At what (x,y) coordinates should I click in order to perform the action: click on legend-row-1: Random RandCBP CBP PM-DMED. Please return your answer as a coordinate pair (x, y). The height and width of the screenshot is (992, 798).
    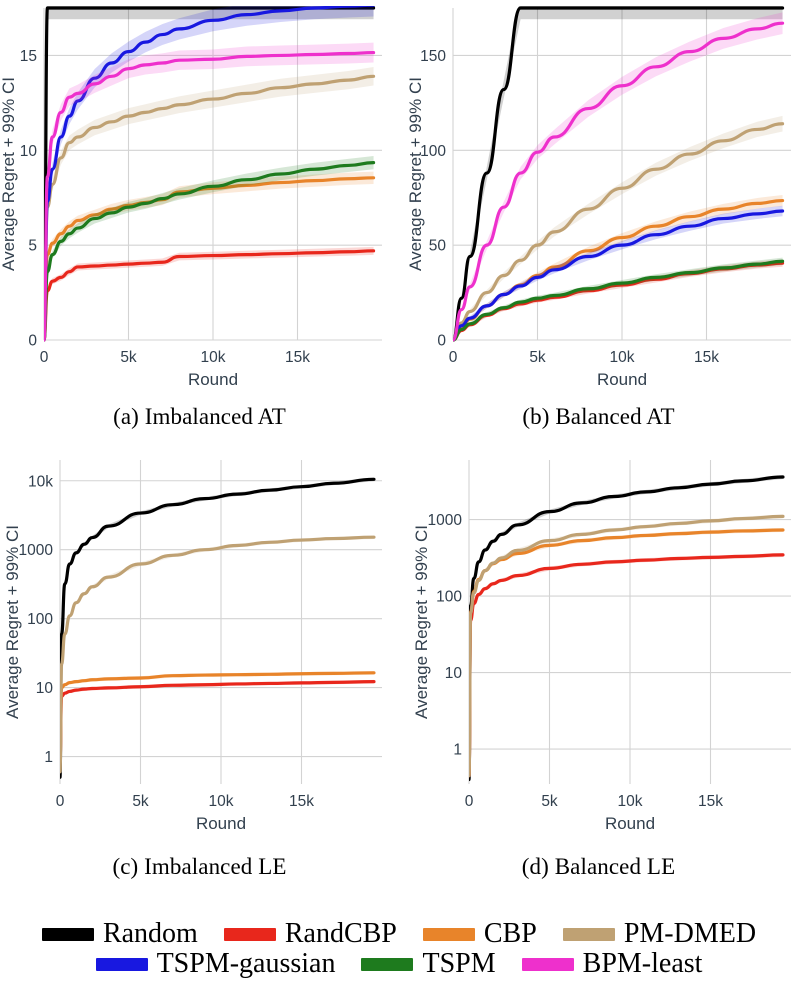
    Looking at the image, I should click on (399, 933).